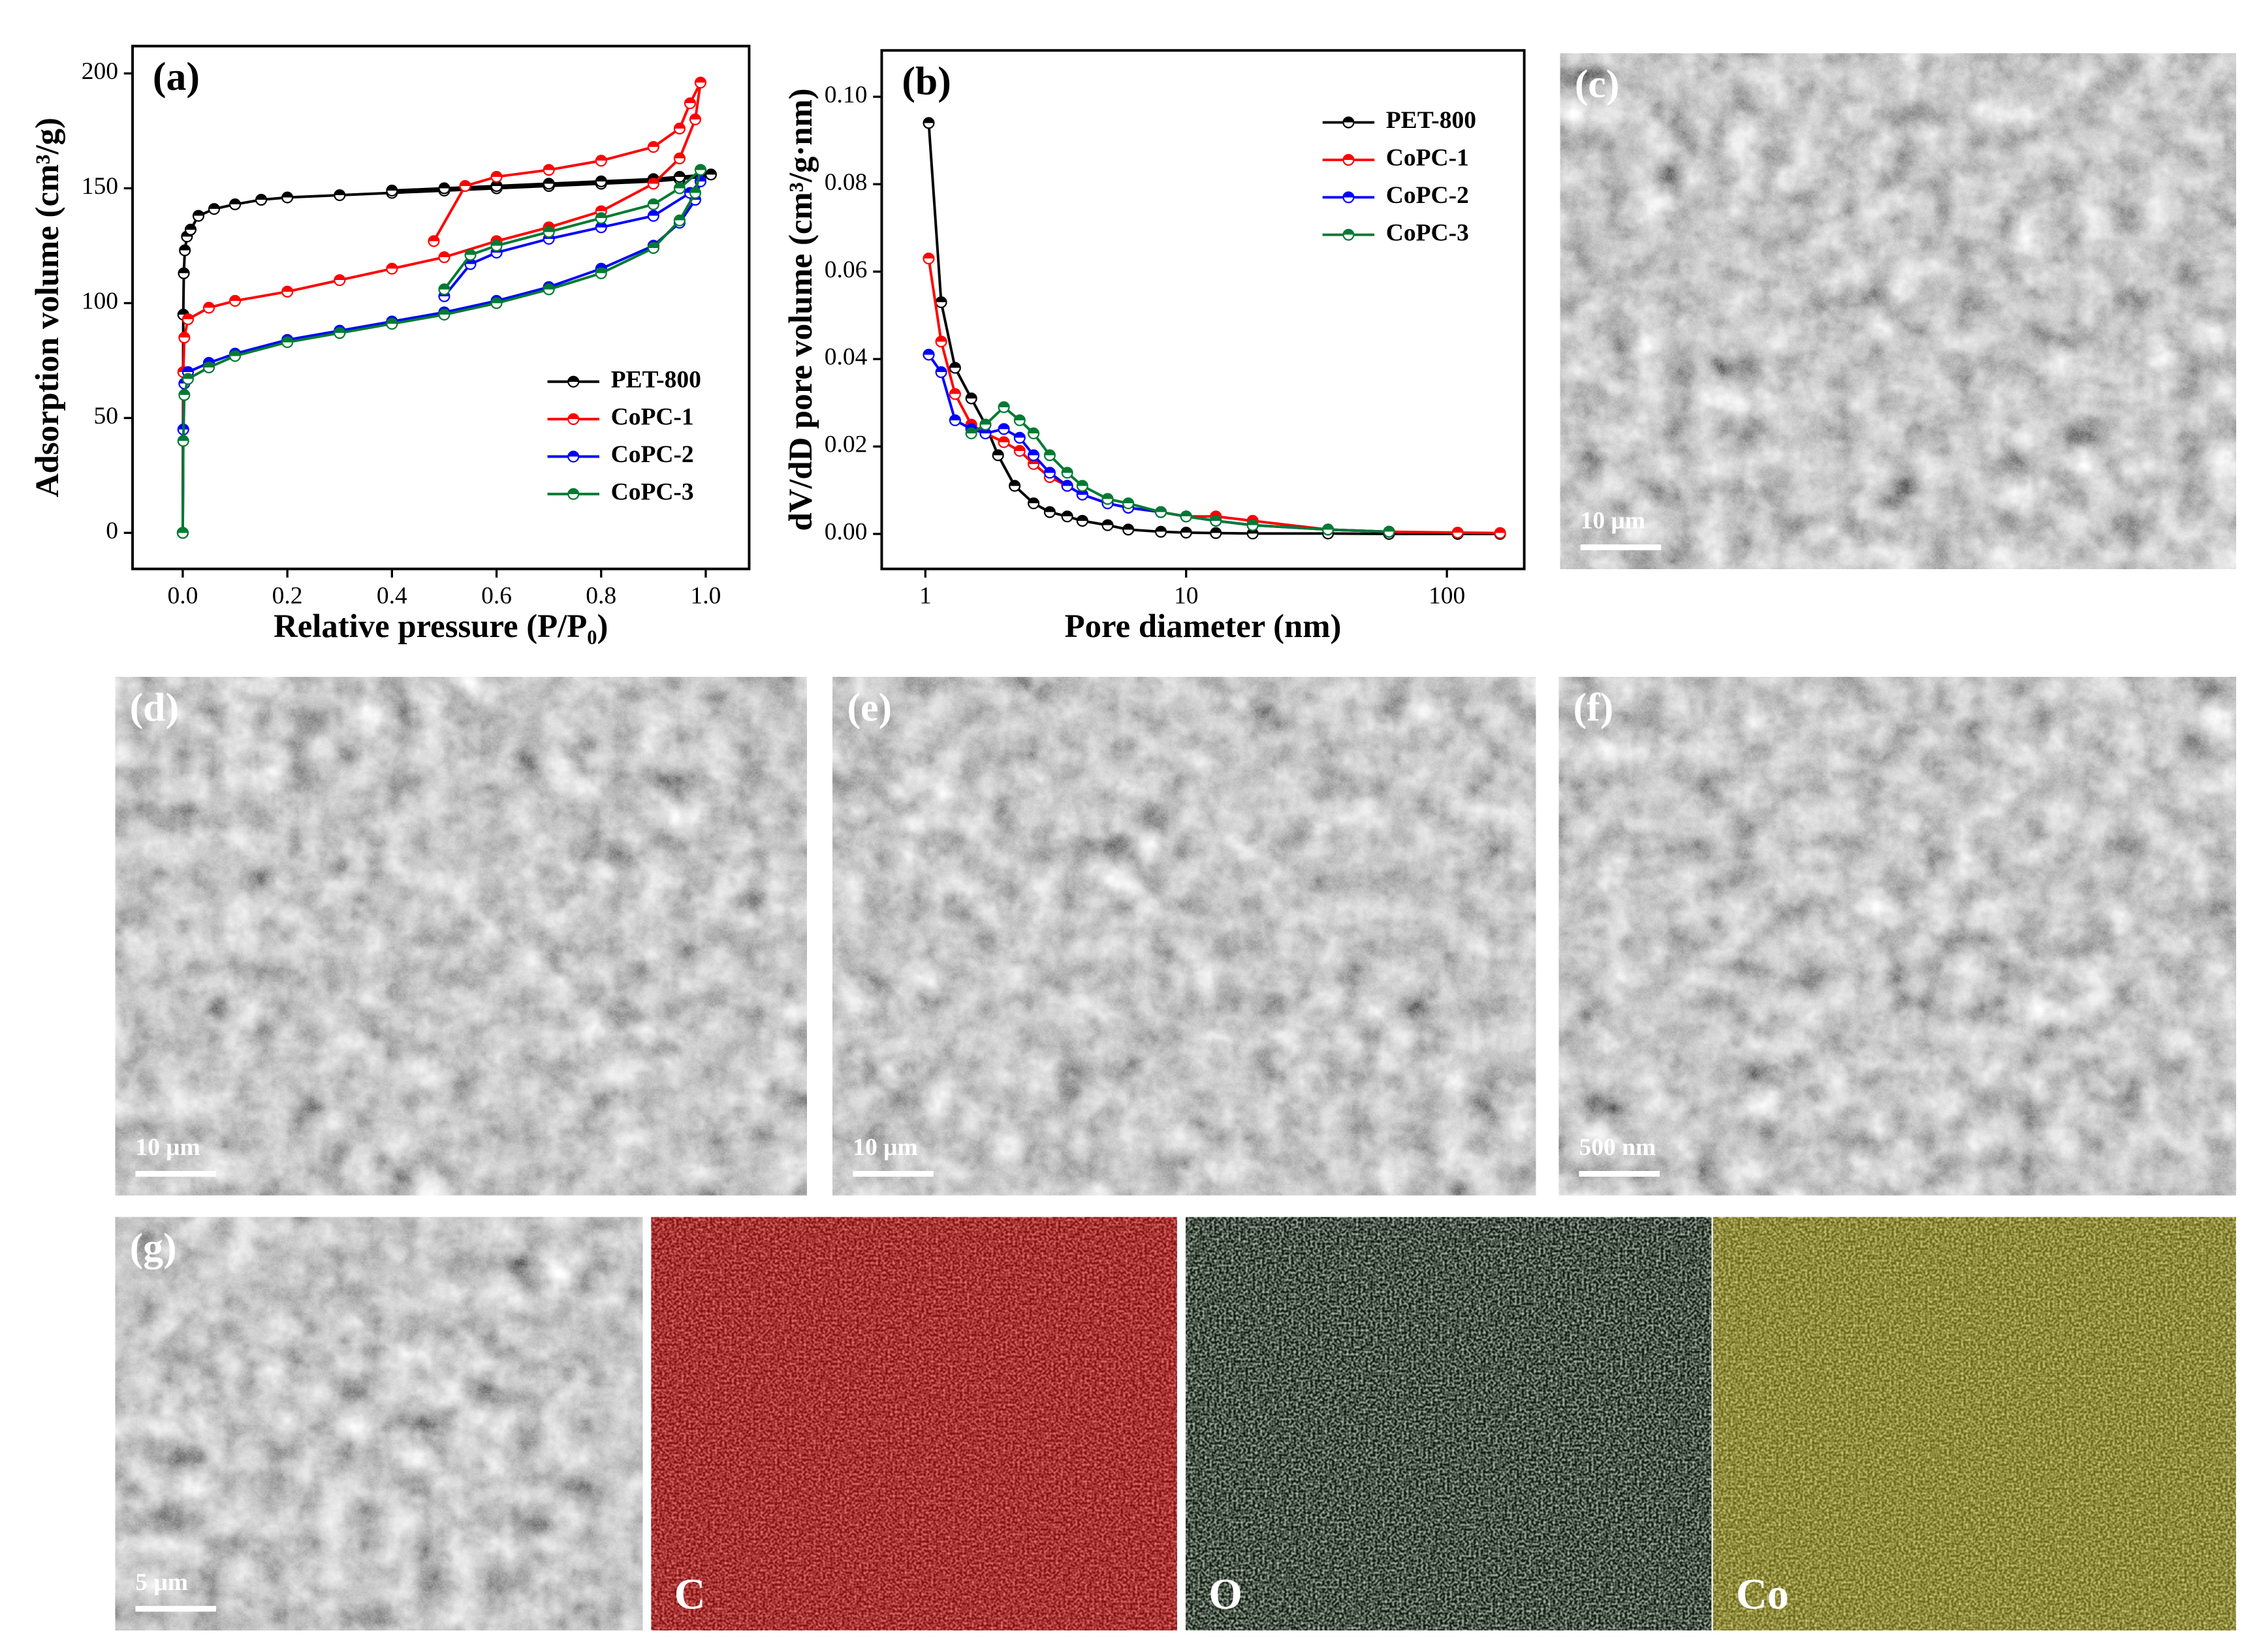 This screenshot has height=1652, width=2259. I want to click on x-tick-label: 100, so click(1447, 595).